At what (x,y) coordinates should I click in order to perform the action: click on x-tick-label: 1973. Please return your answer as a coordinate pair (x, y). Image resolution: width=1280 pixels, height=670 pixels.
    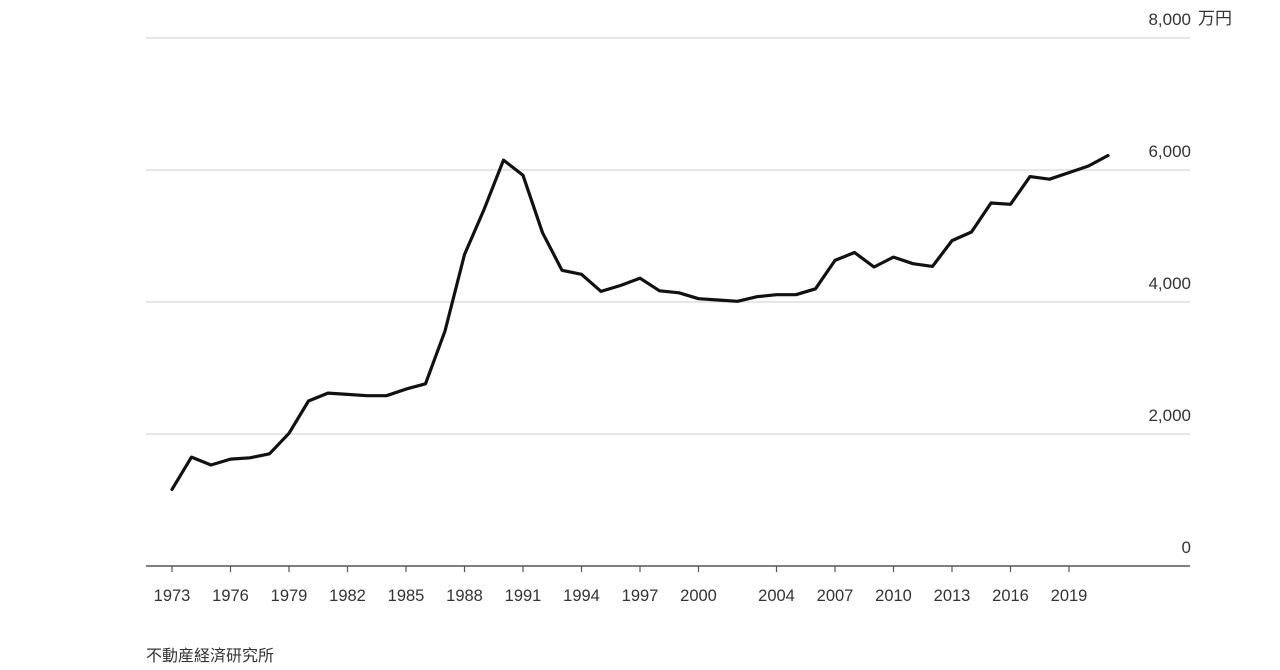
    Looking at the image, I should click on (172, 596).